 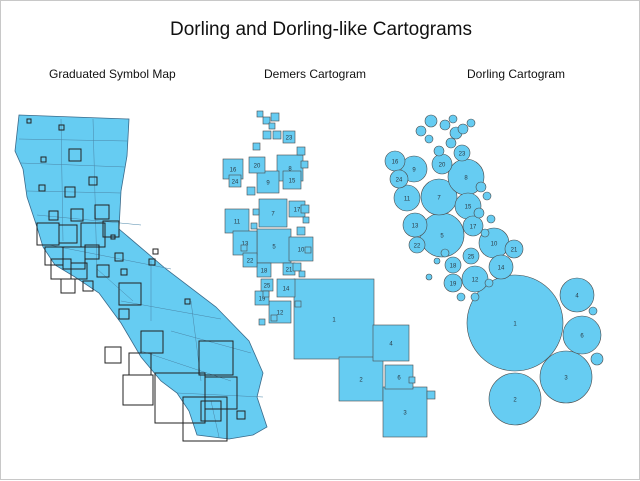 I want to click on dorling-circle-label: 21, so click(x=514, y=251).